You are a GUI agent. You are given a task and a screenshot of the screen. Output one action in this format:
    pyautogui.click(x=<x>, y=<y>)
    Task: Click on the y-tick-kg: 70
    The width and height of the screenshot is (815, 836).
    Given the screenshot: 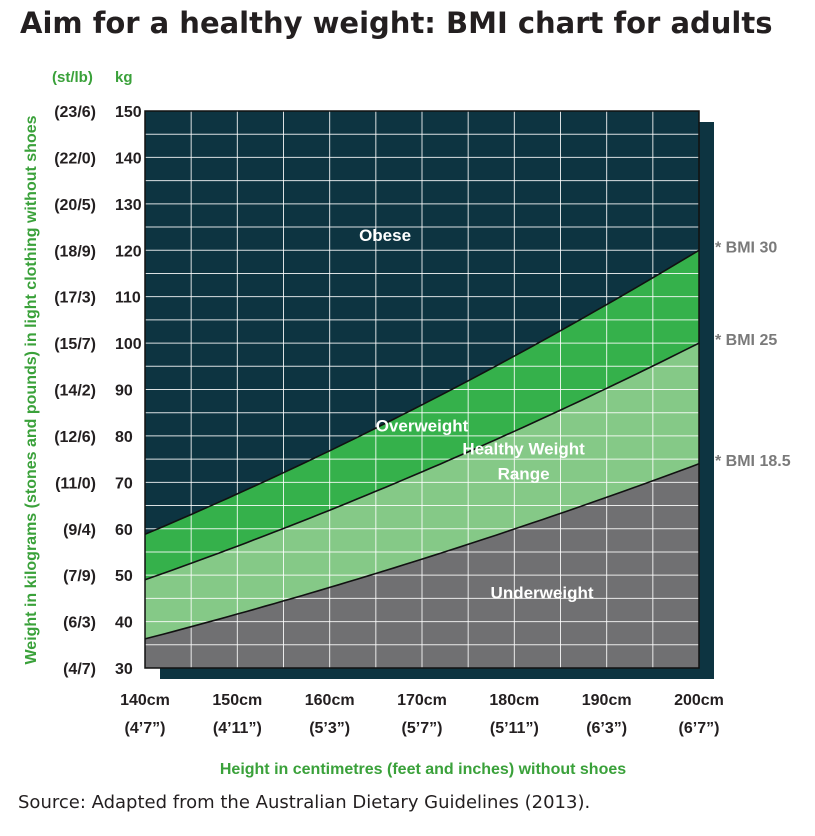 What is the action you would take?
    pyautogui.click(x=124, y=483)
    